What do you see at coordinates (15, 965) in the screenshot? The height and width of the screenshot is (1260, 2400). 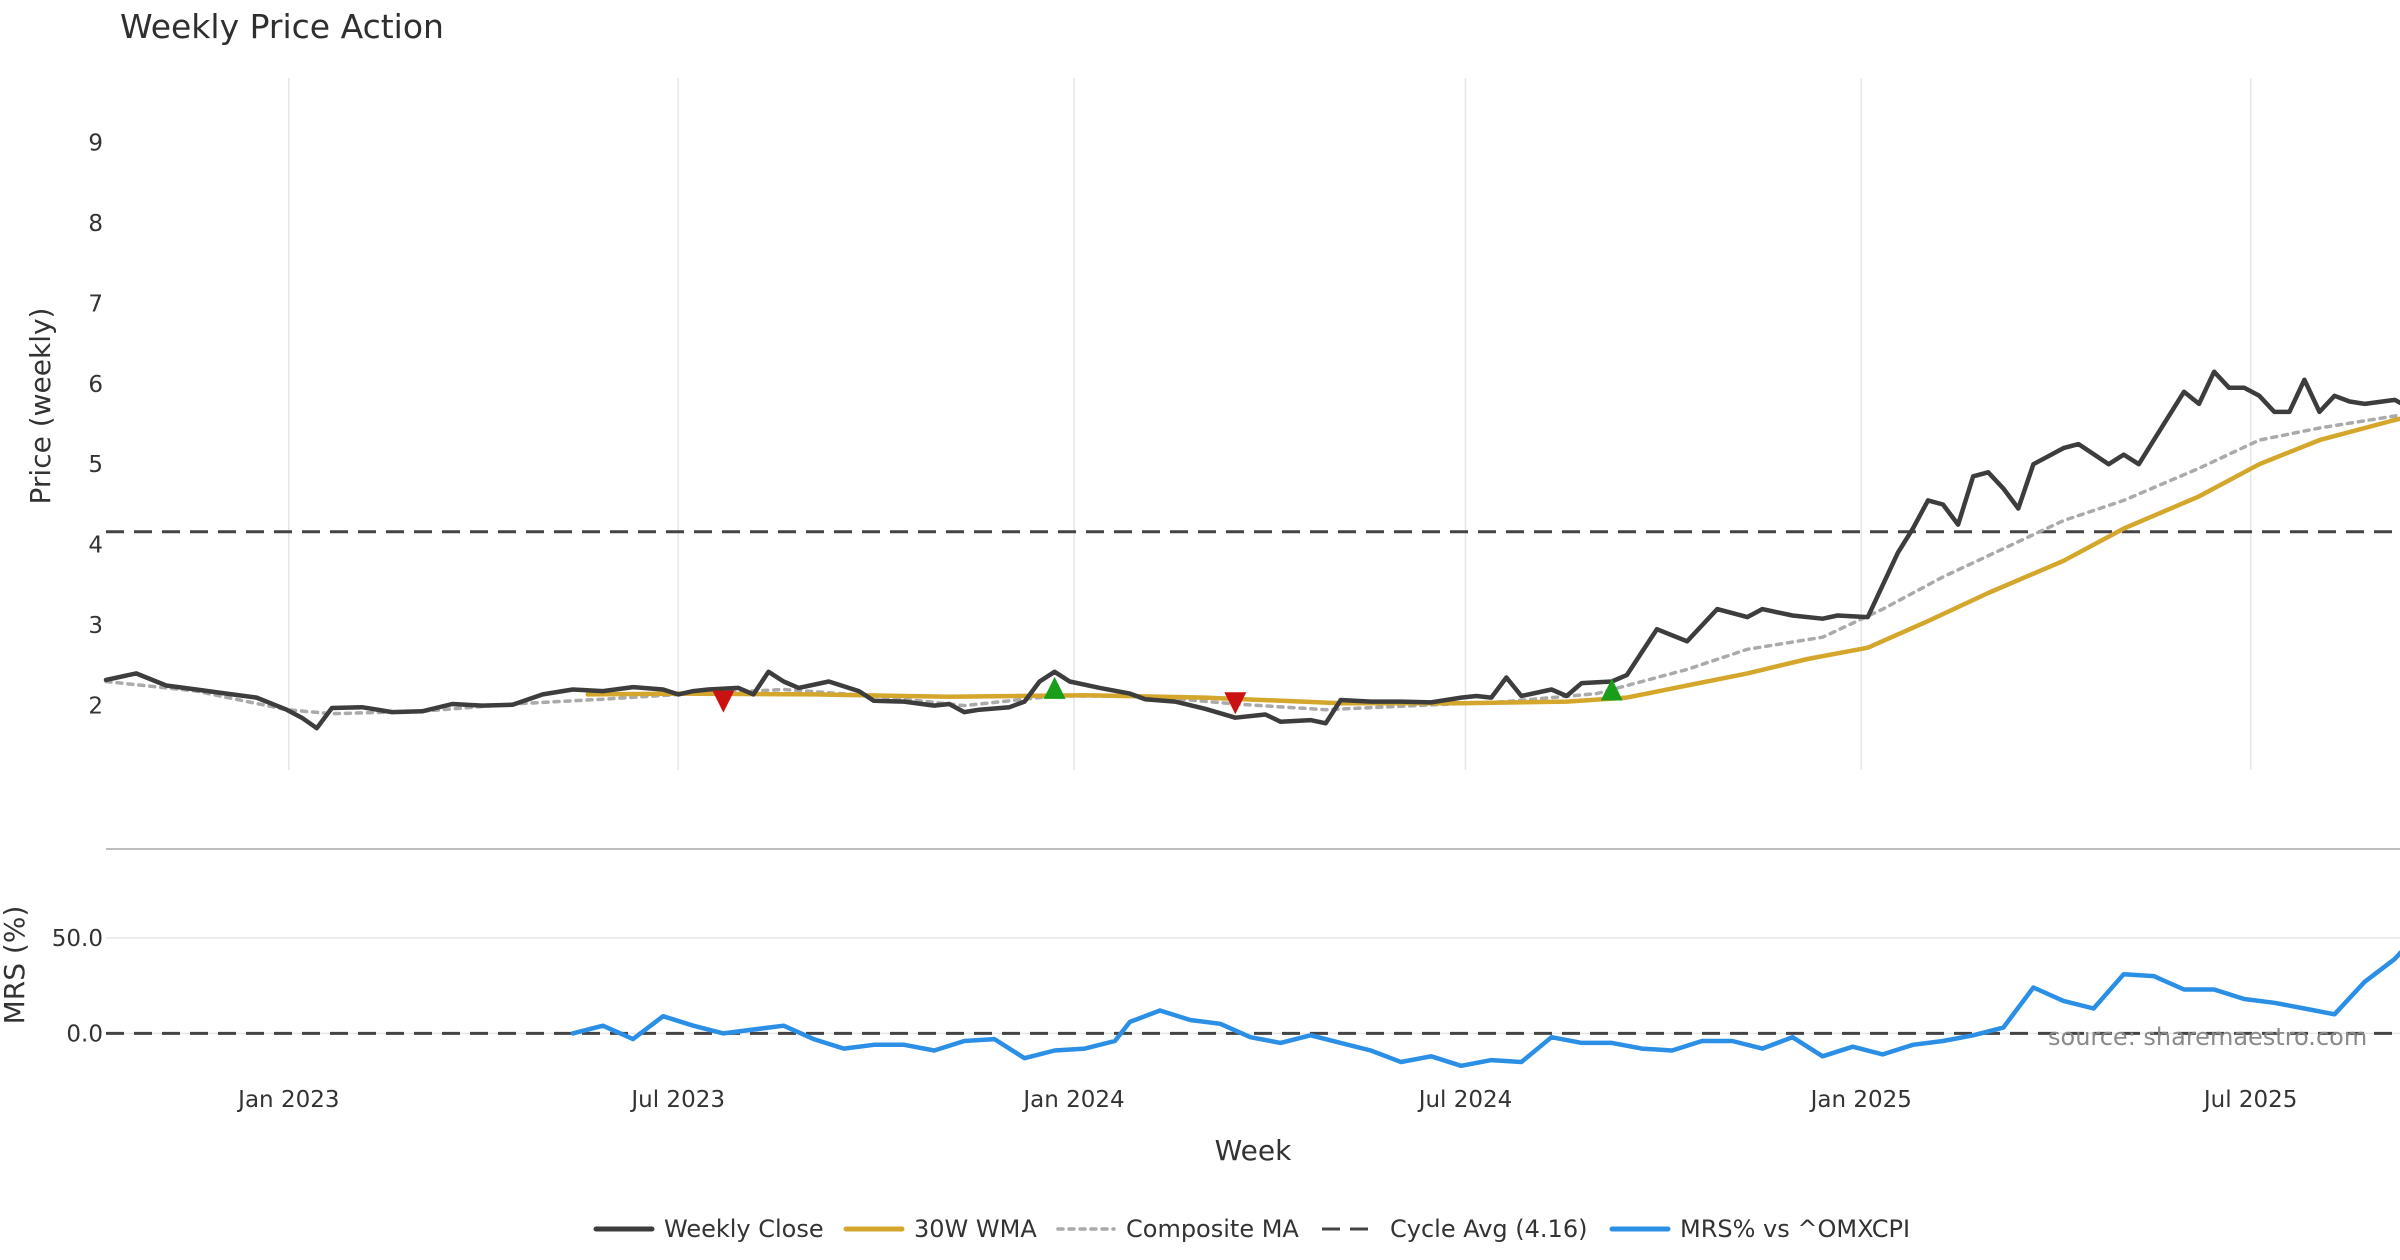 I see `mrs-y-axis-label: MRS (%)` at bounding box center [15, 965].